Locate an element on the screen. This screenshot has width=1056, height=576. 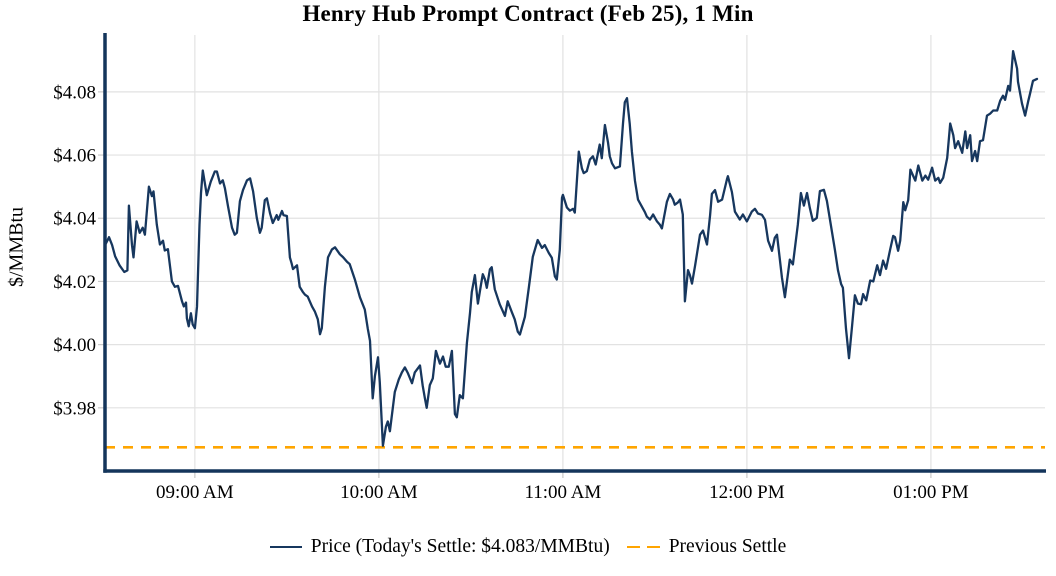
y-tick-label: $4.08 is located at coordinates (74, 92).